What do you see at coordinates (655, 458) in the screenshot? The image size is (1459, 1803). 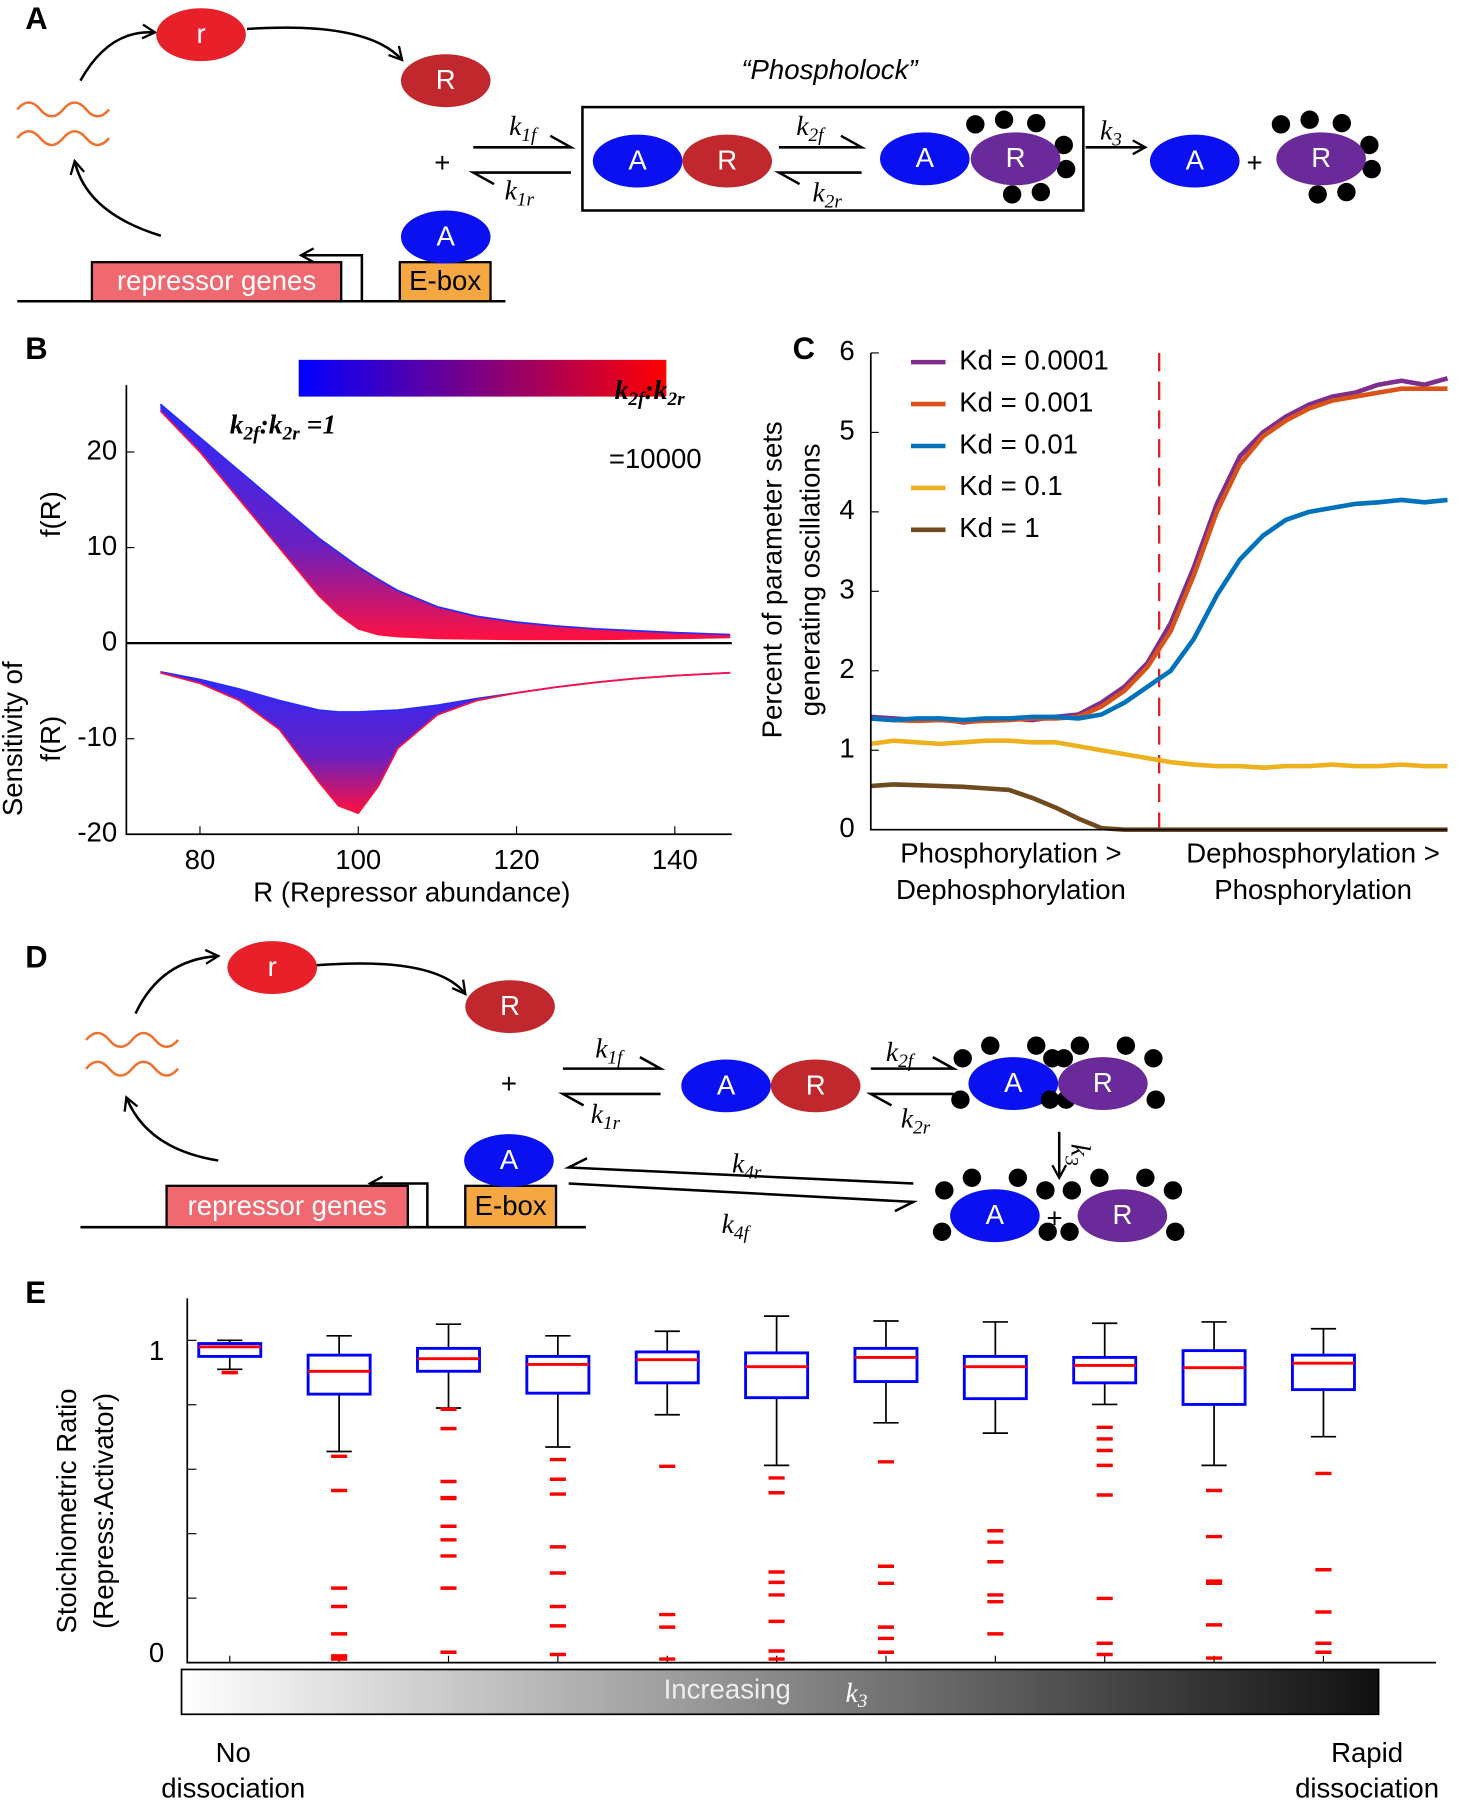 I see `colorbar-label: =10000` at bounding box center [655, 458].